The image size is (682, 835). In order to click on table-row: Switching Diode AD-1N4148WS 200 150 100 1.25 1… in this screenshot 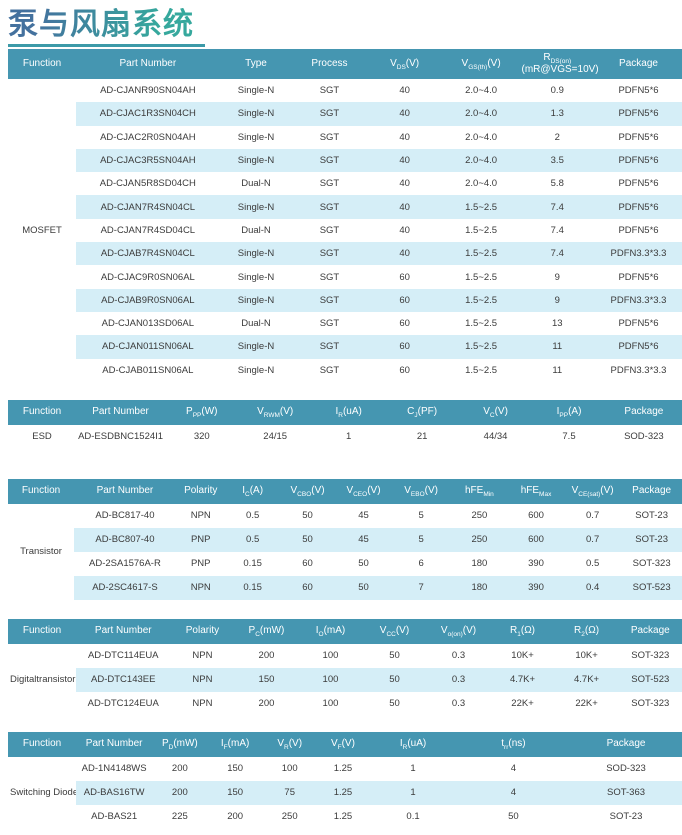, I will do `click(345, 792)`.